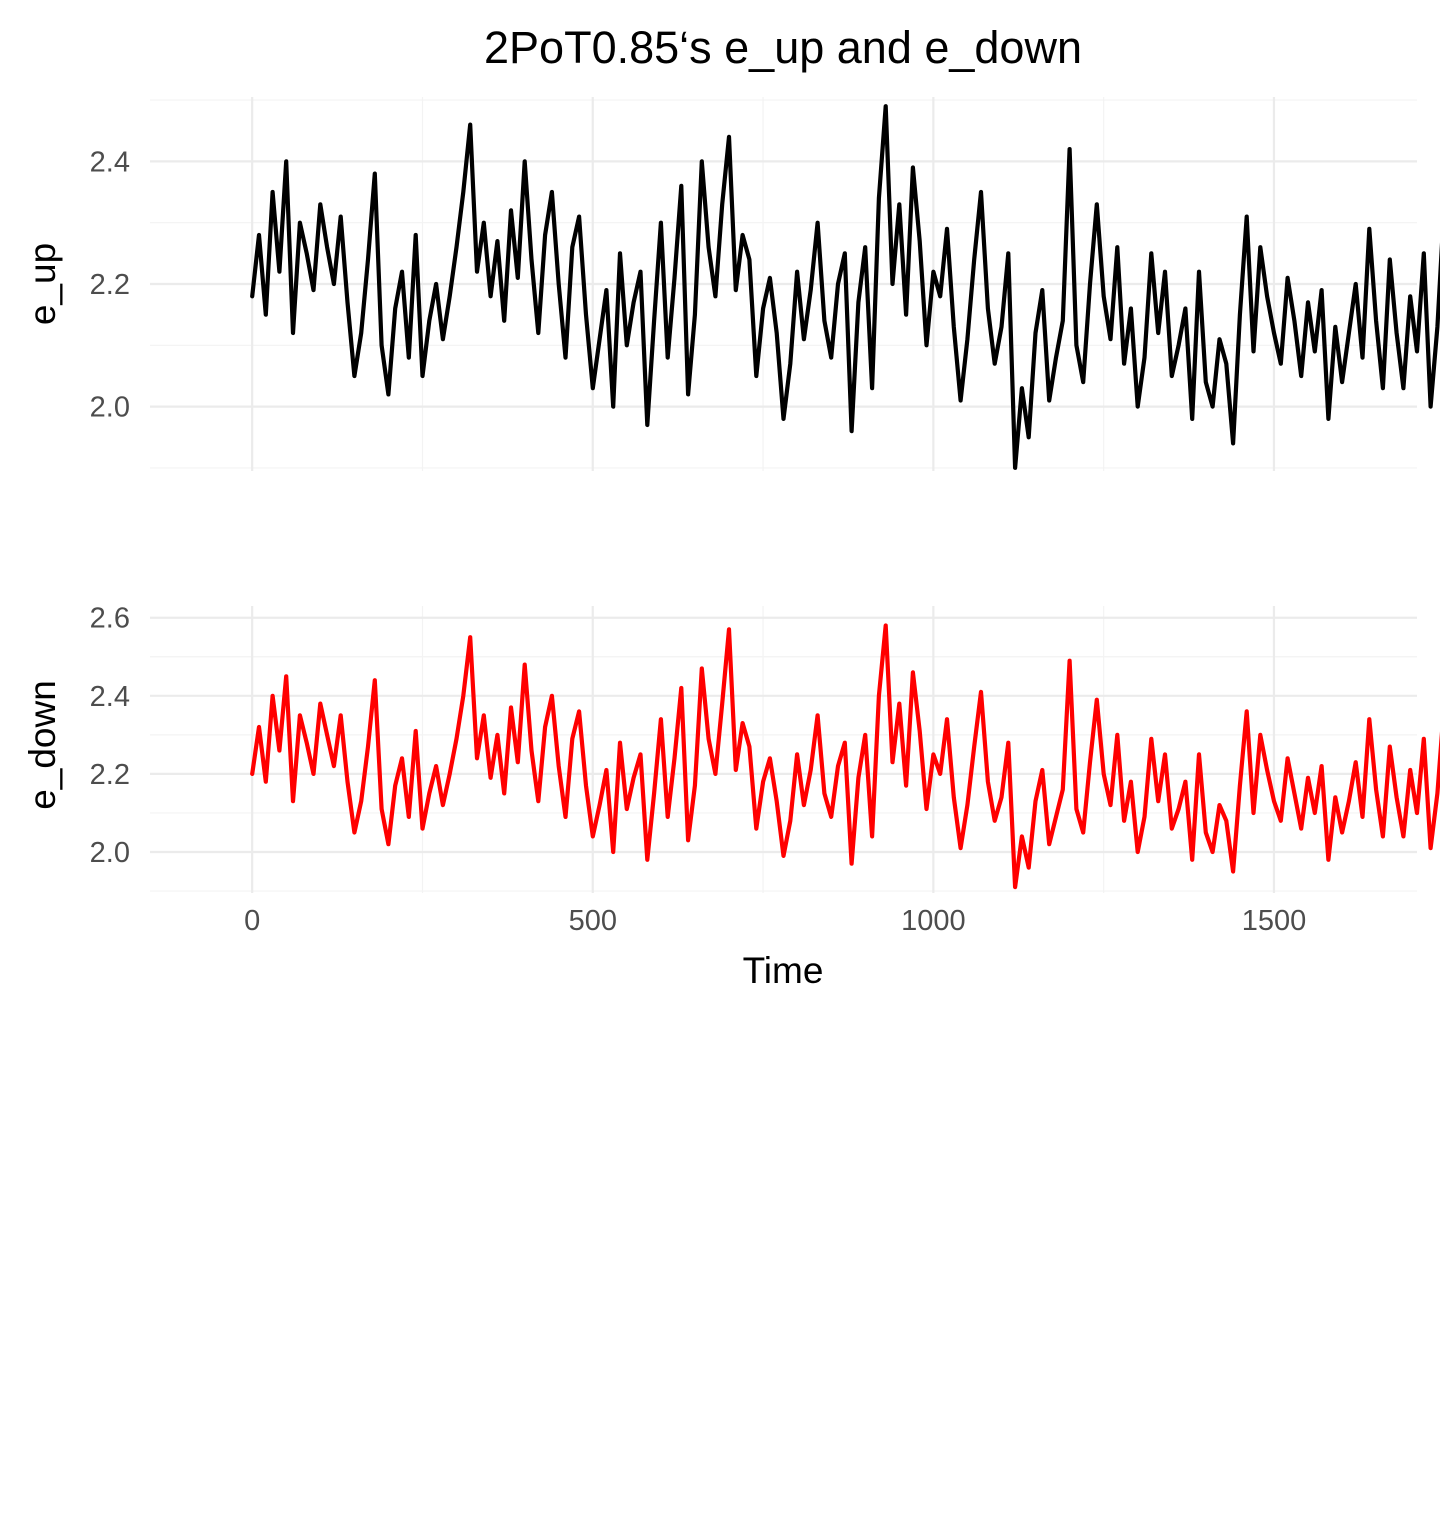  What do you see at coordinates (1274, 921) in the screenshot?
I see `x-tick-label: 1500` at bounding box center [1274, 921].